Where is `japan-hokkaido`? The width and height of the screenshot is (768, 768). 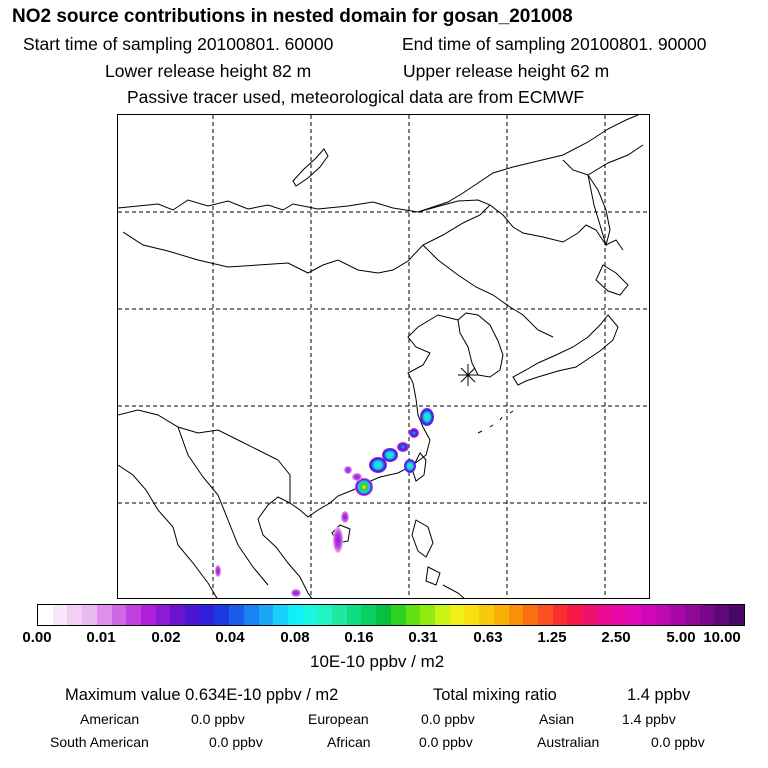 japan-hokkaido is located at coordinates (612, 280).